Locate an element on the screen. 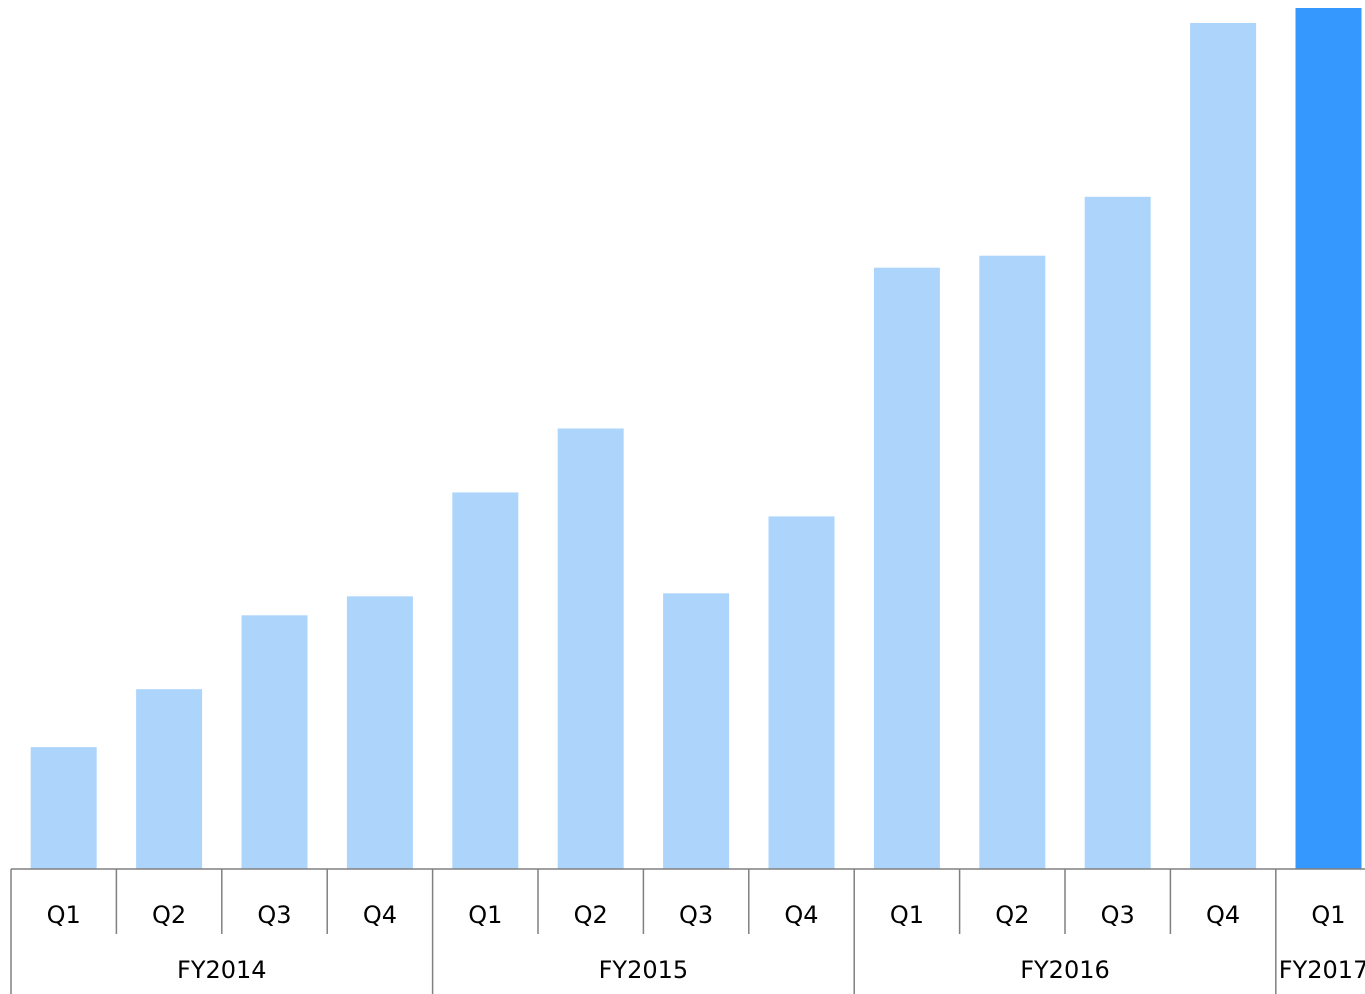  group-label: FY2014 is located at coordinates (222, 970).